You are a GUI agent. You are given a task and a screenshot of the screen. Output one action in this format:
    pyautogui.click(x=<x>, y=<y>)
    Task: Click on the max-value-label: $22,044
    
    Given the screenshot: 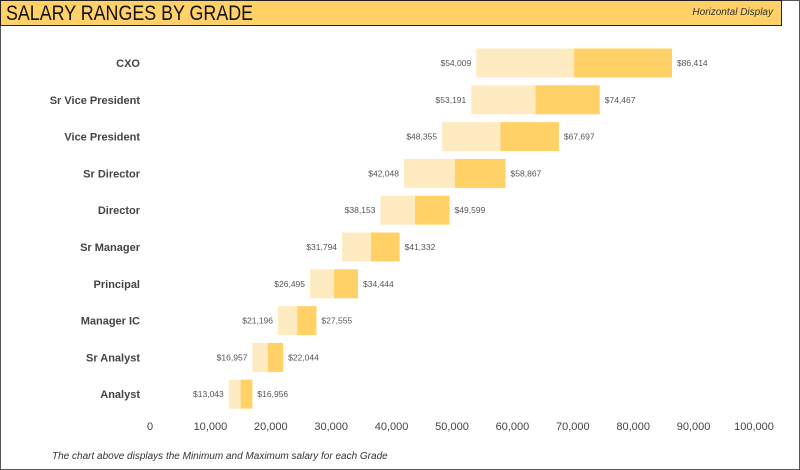 What is the action you would take?
    pyautogui.click(x=303, y=357)
    